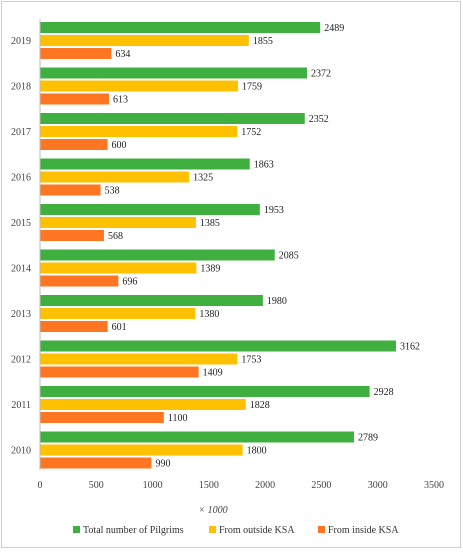 The width and height of the screenshot is (463, 552). Describe the element at coordinates (384, 392) in the screenshot. I see `data-label-2011-series-0: 2928` at that location.